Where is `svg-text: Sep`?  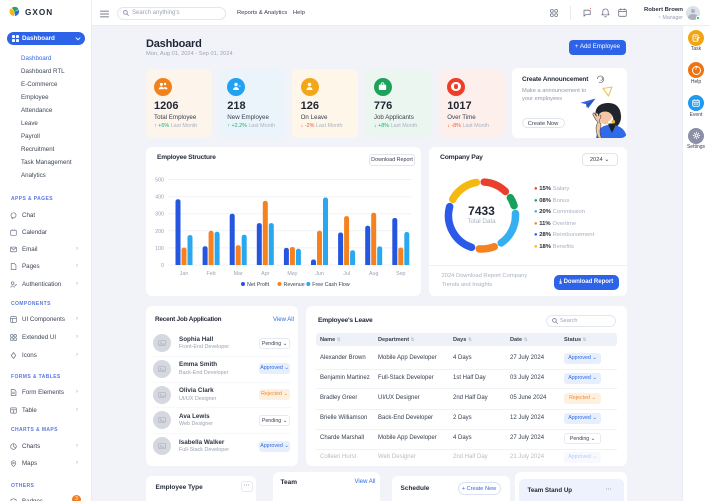
svg-text: Sep is located at coordinates (400, 274).